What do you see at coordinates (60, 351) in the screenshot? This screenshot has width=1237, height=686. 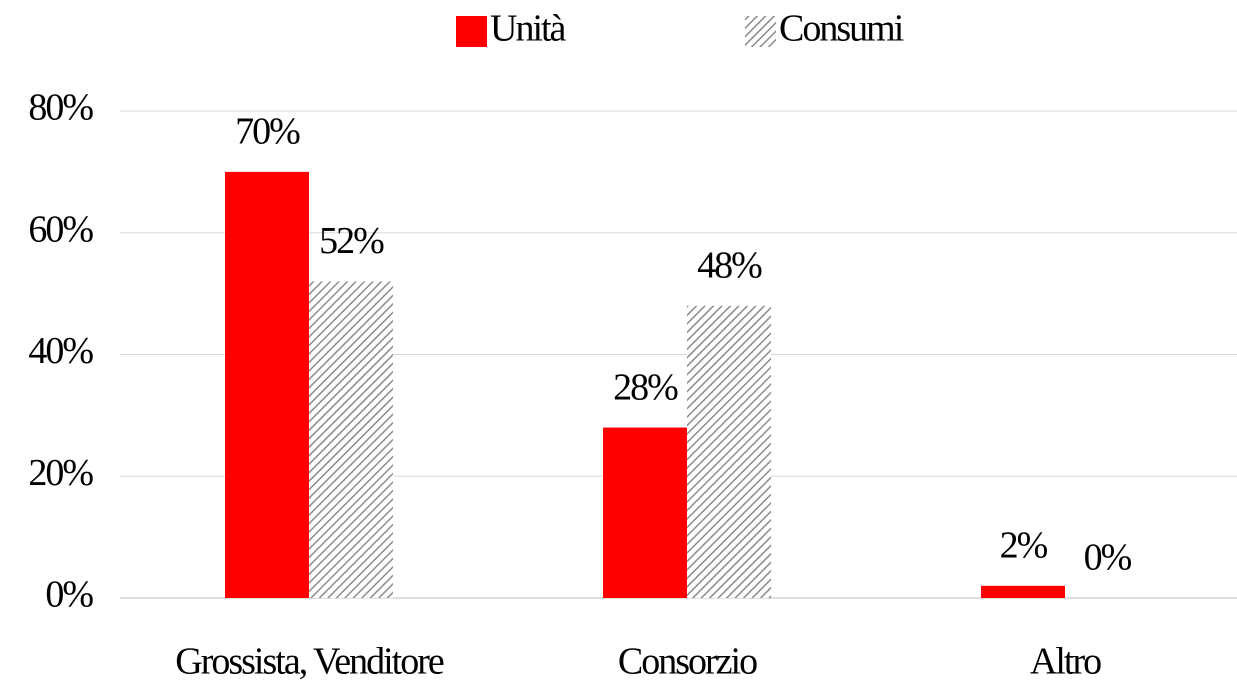 I see `y-tick-label: 40%` at bounding box center [60, 351].